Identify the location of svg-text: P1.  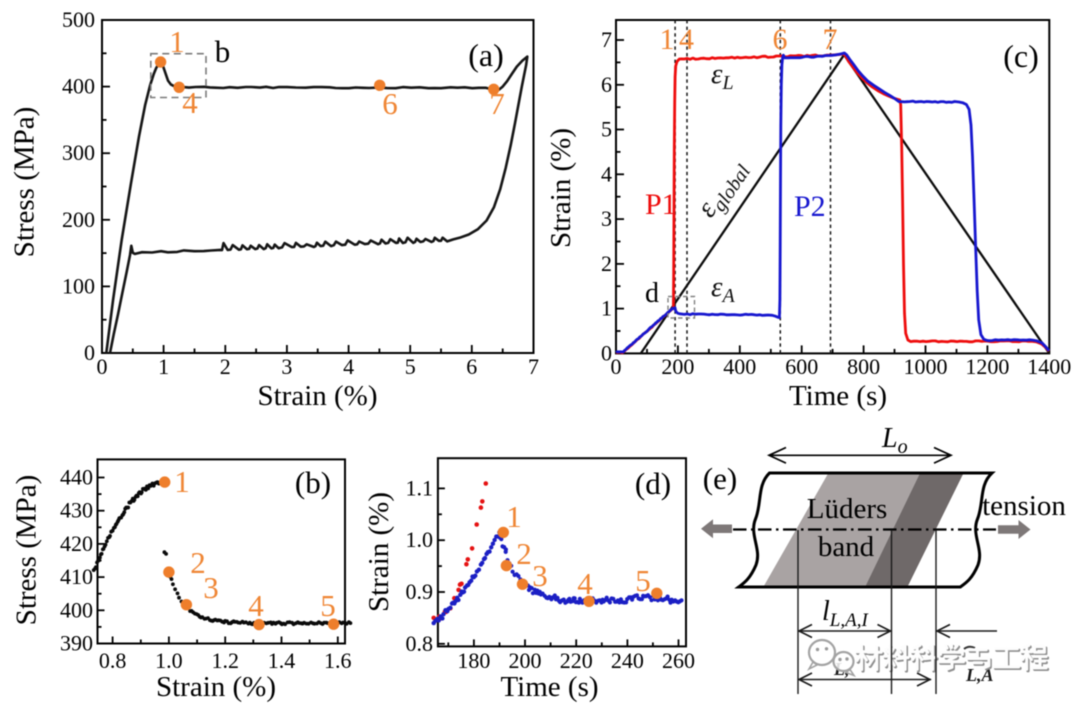
(661, 204).